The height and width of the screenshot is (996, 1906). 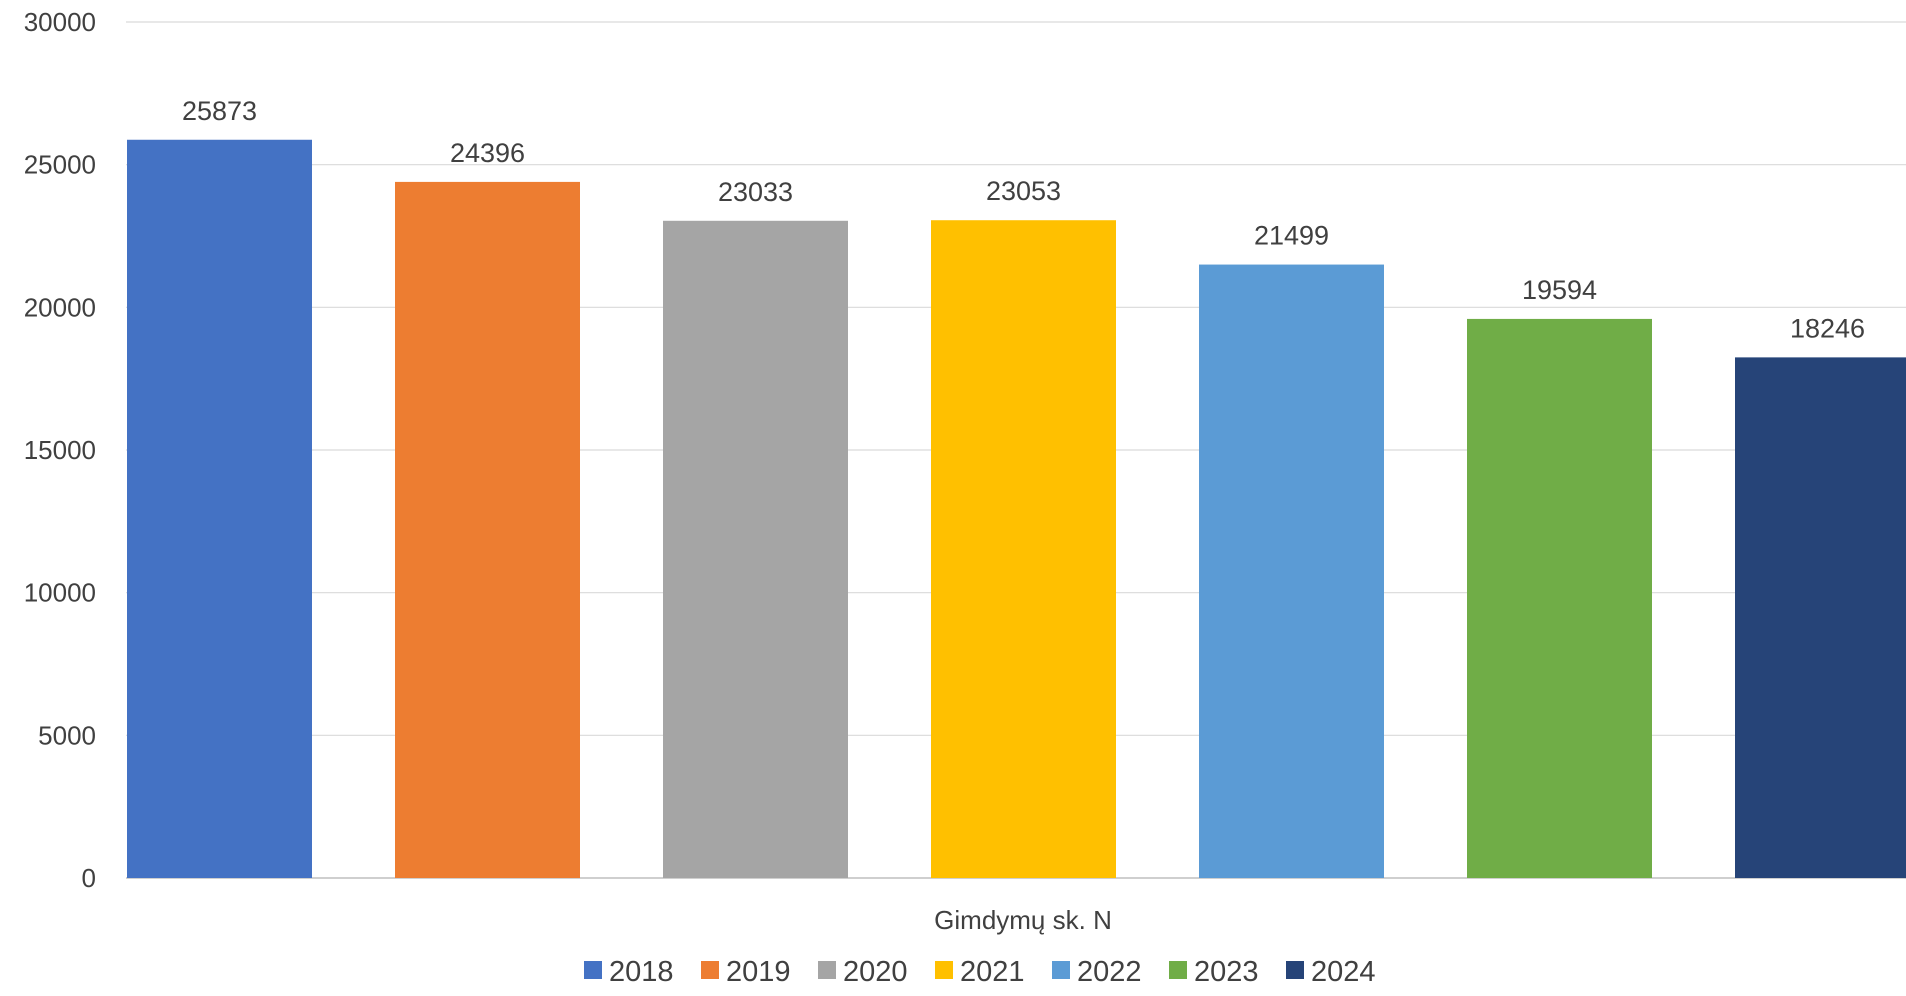 I want to click on legend-item-2023: 2023, so click(x=1214, y=972).